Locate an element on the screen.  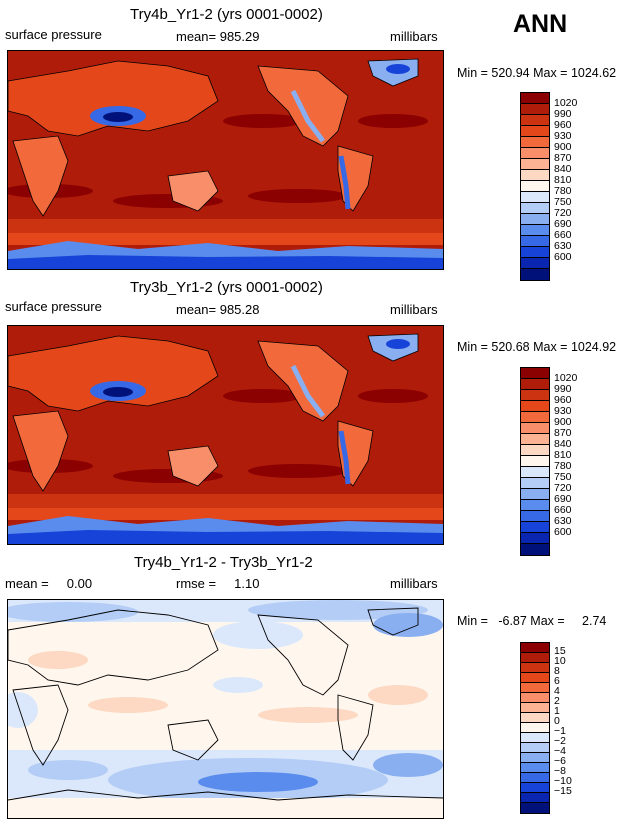
panel1-variable-label: surface pressure is located at coordinates (53, 34).